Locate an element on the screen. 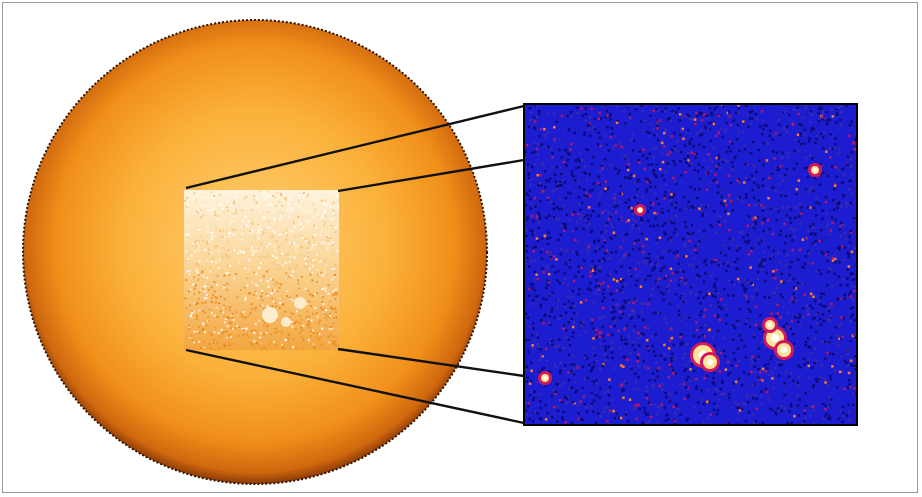 This screenshot has width=922, height=497. zoom-region-image is located at coordinates (261, 270).